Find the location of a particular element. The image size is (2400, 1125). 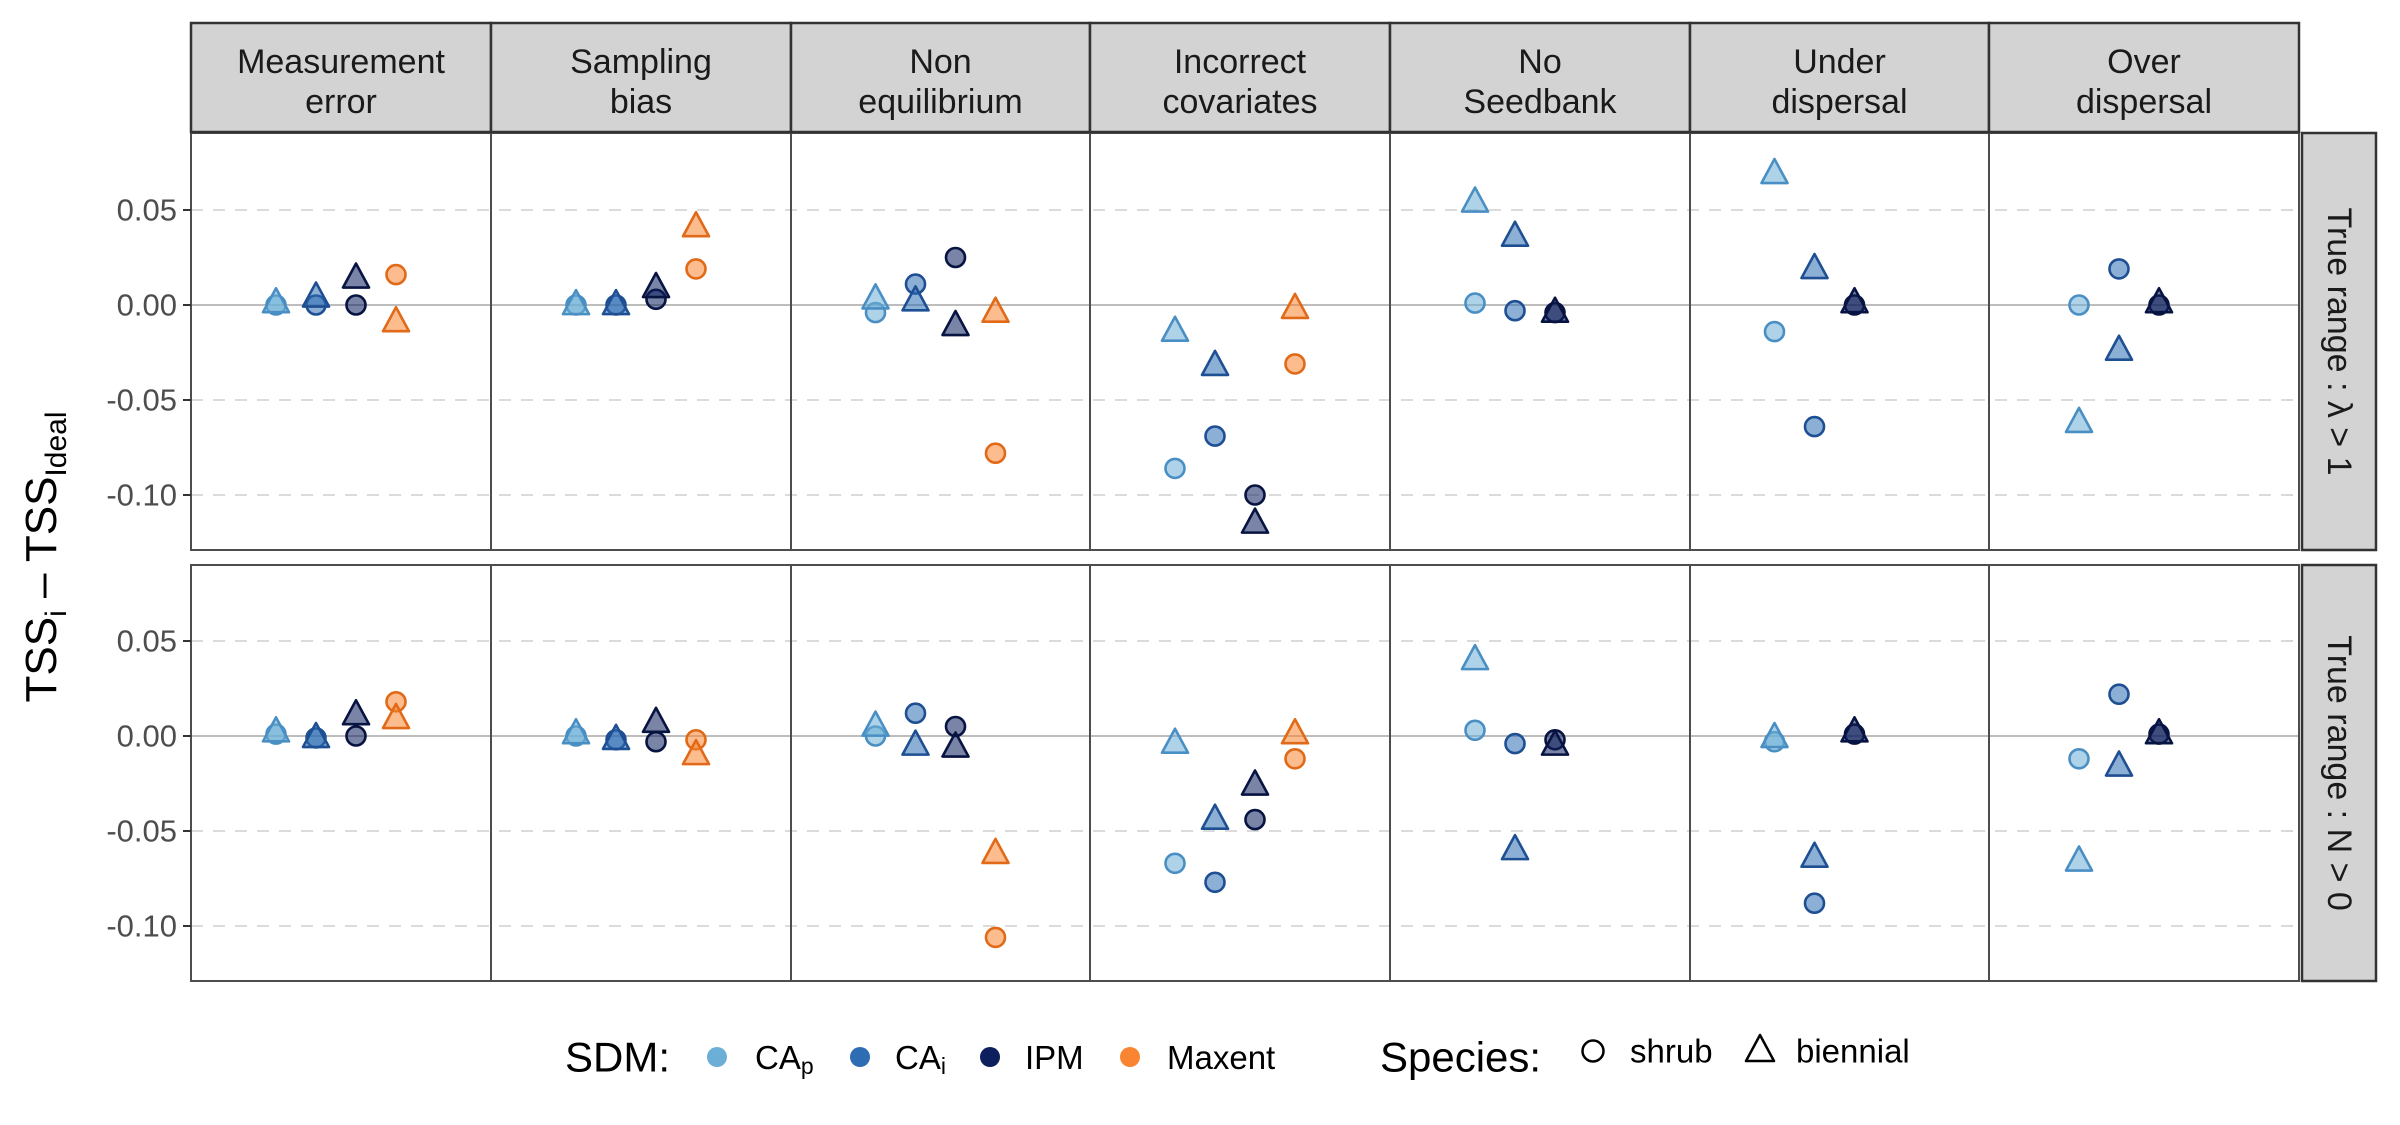

panel-strip-label: Non is located at coordinates (940, 62).